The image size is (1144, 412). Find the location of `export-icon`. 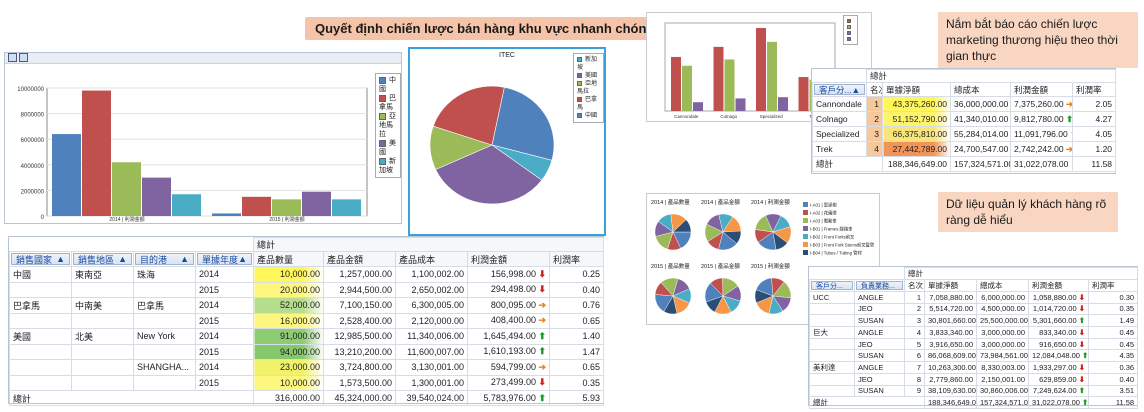

export-icon is located at coordinates (23, 57).